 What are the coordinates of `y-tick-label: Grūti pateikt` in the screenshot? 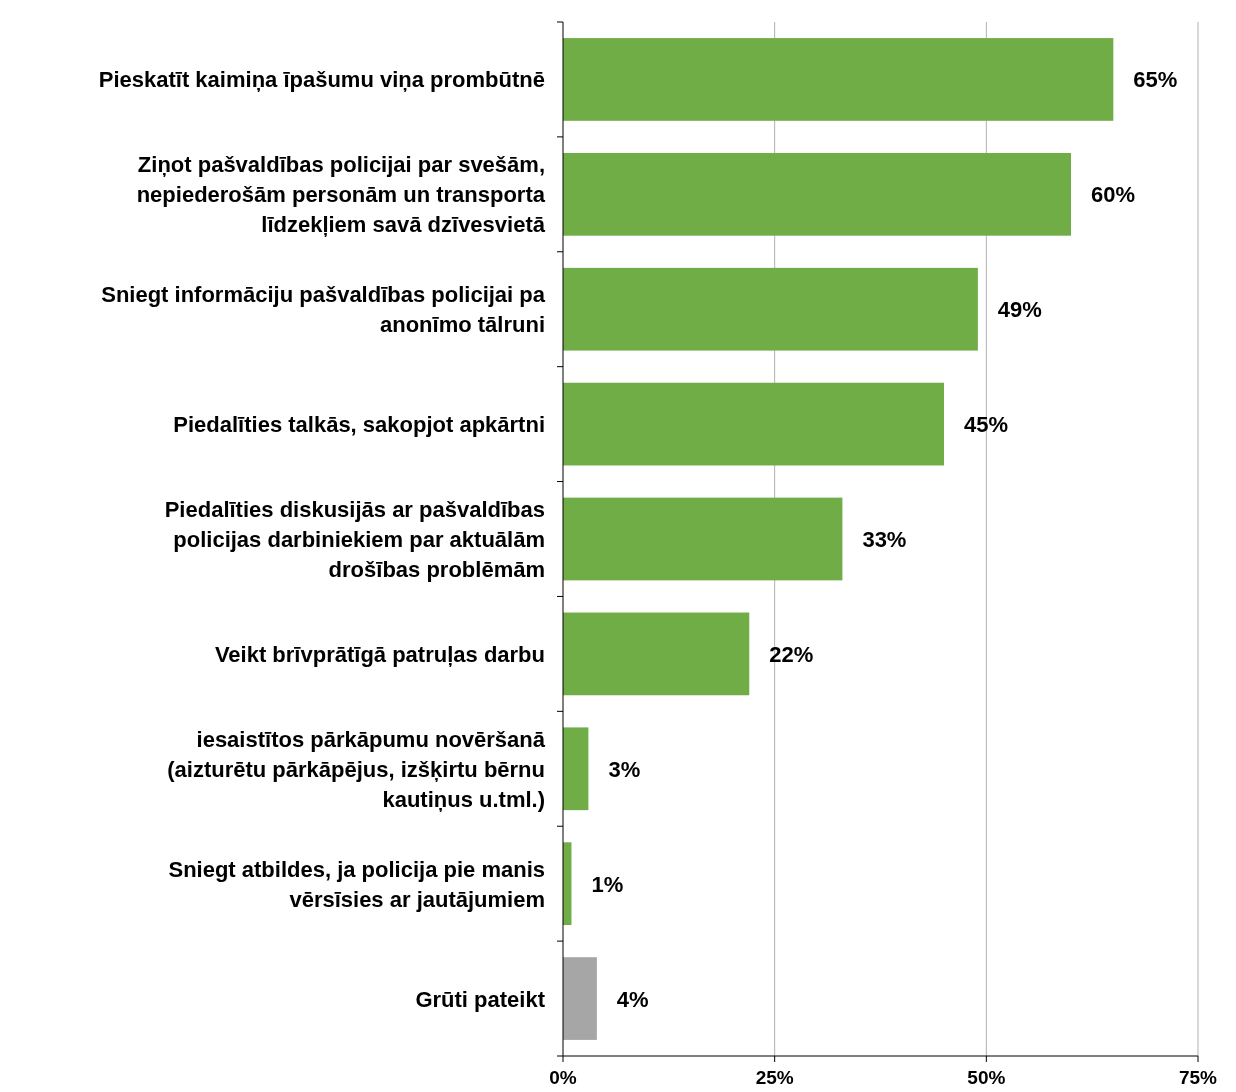 It's located at (480, 999).